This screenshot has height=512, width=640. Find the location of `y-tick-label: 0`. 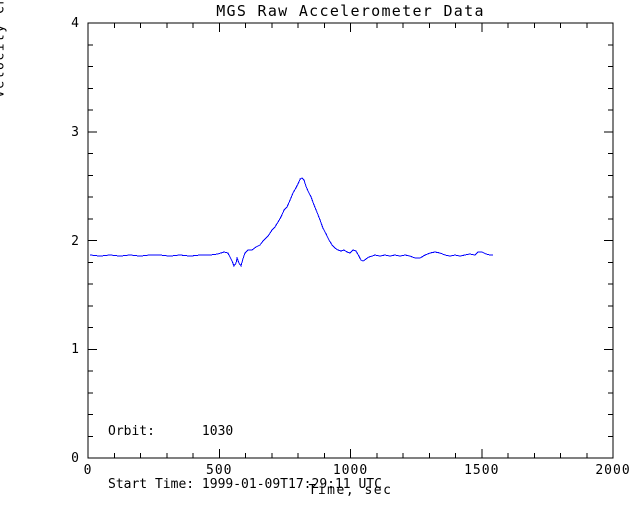

y-tick-label: 0 is located at coordinates (75, 458).